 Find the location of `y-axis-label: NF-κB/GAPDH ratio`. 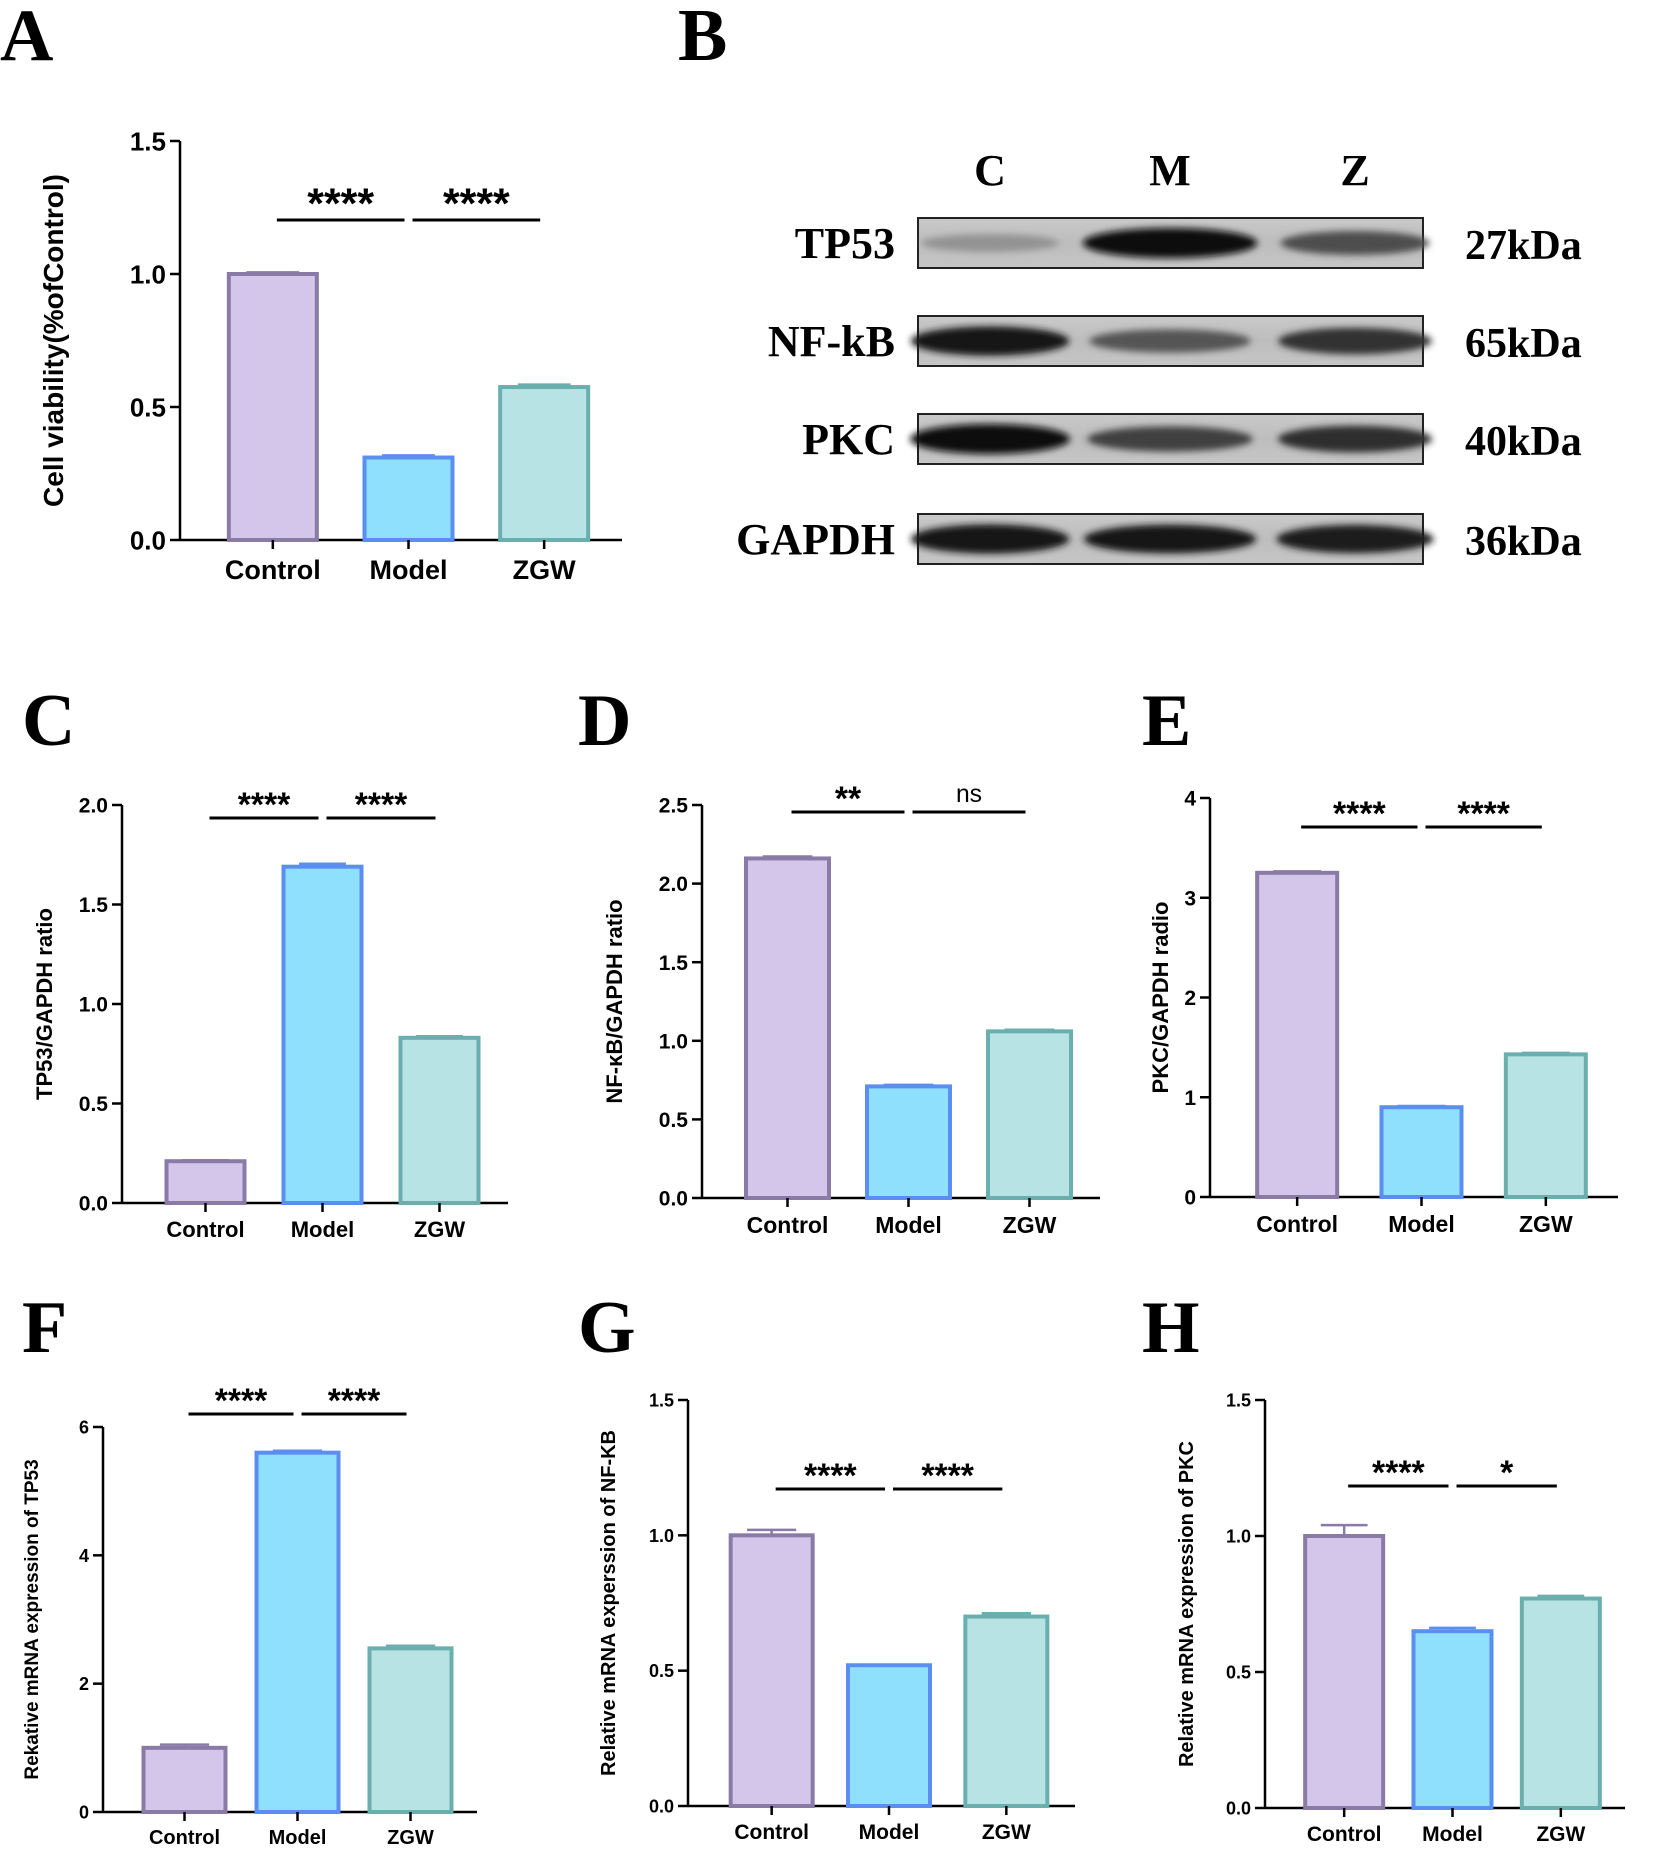

y-axis-label: NF-κB/GAPDH ratio is located at coordinates (614, 1001).